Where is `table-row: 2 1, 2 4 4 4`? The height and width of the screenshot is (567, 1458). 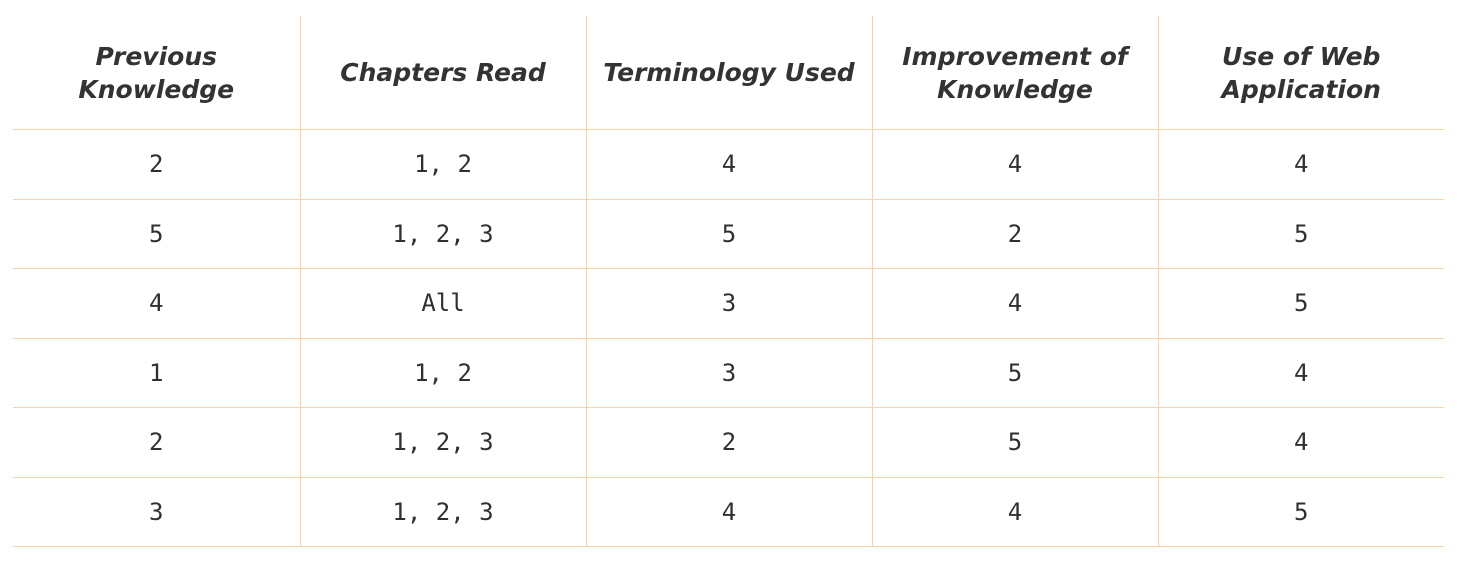 table-row: 2 1, 2 4 4 4 is located at coordinates (728, 164).